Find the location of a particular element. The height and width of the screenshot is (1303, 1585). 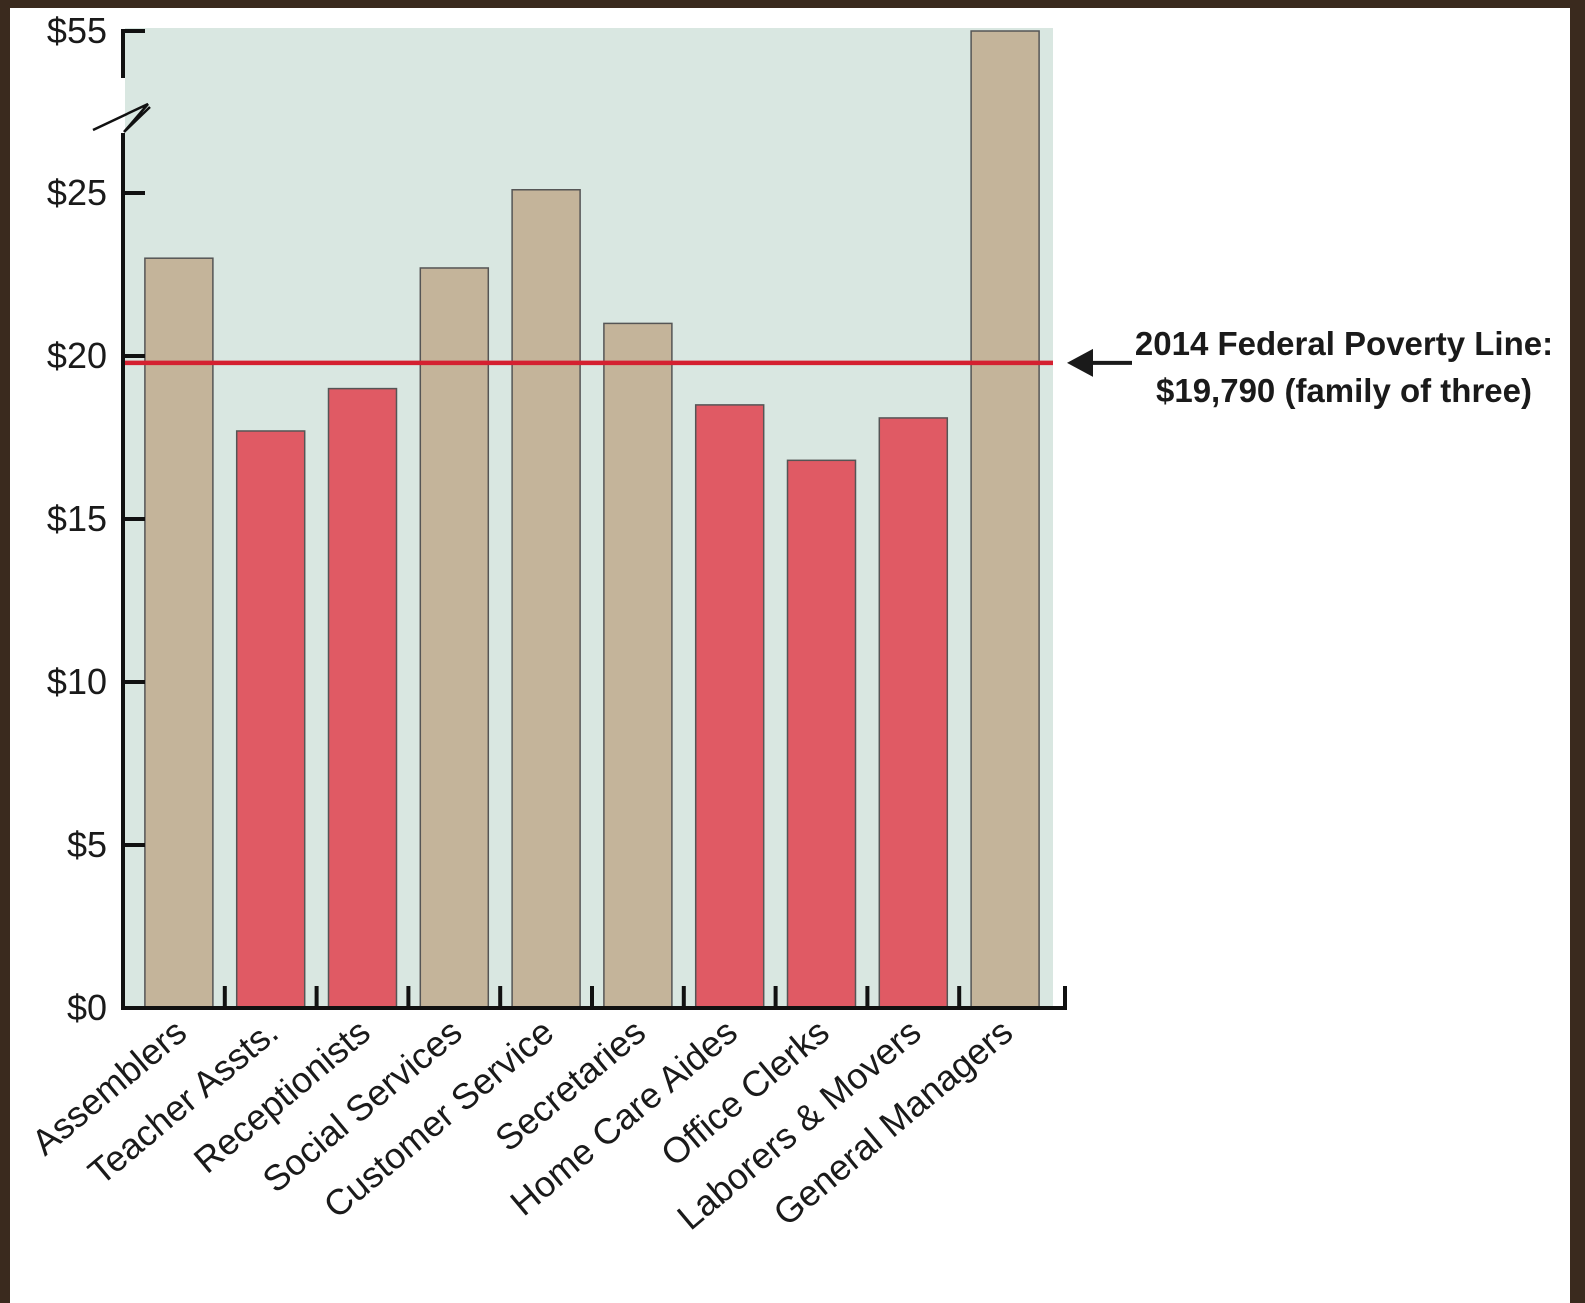

y-ticks-group: $0 $5 $10 $15 $20 $25 $55 is located at coordinates (96, 519).